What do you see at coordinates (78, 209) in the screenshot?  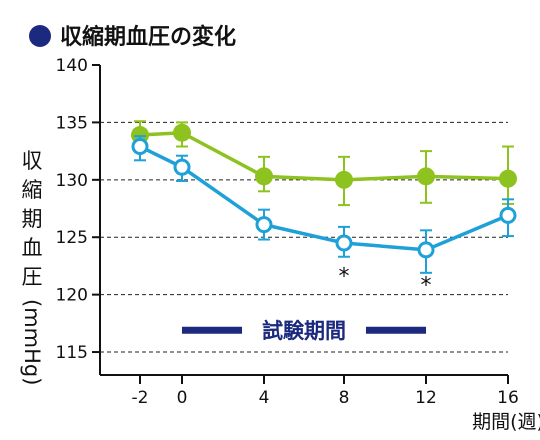 I see `y-tick-labels: 115 120 125 130 135 140` at bounding box center [78, 209].